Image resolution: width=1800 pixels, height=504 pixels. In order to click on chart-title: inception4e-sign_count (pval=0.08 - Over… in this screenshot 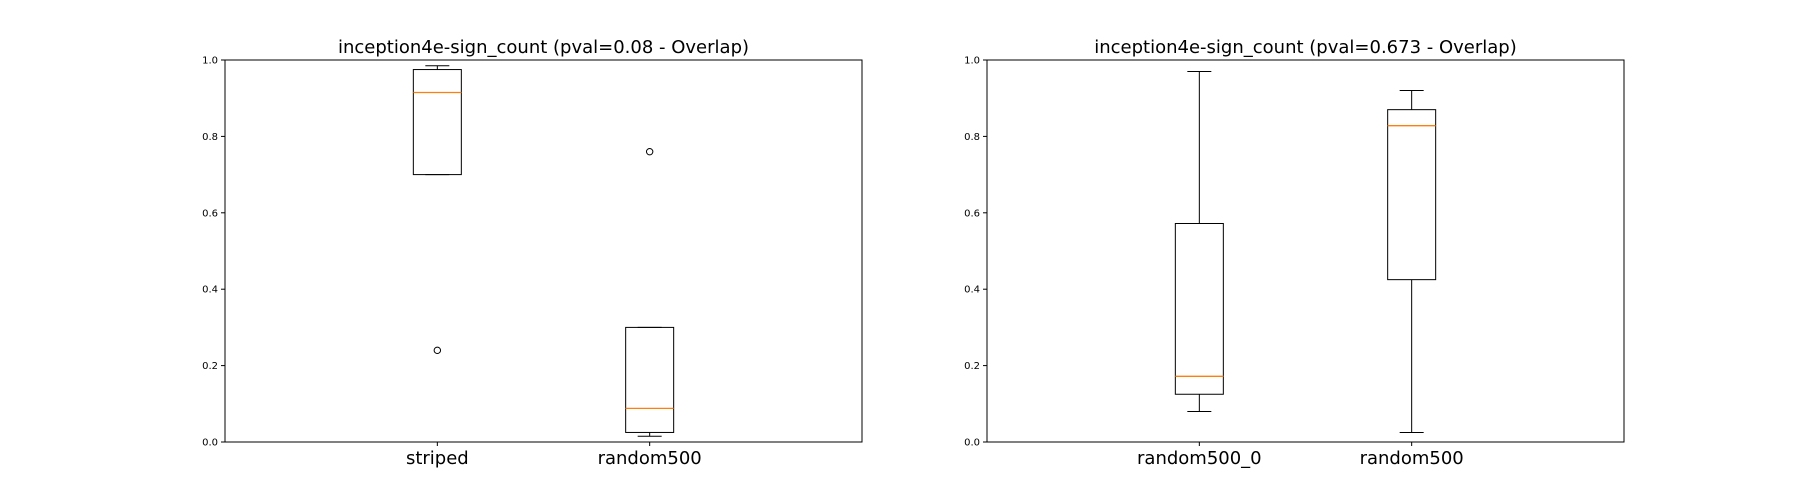, I will do `click(543, 47)`.